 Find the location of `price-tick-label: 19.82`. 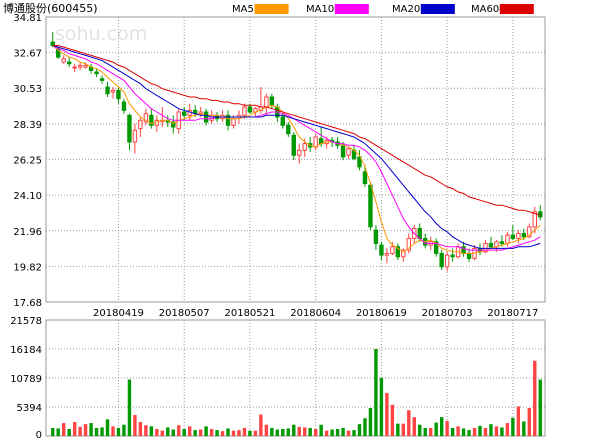

price-tick-label: 19.82 is located at coordinates (27, 267).